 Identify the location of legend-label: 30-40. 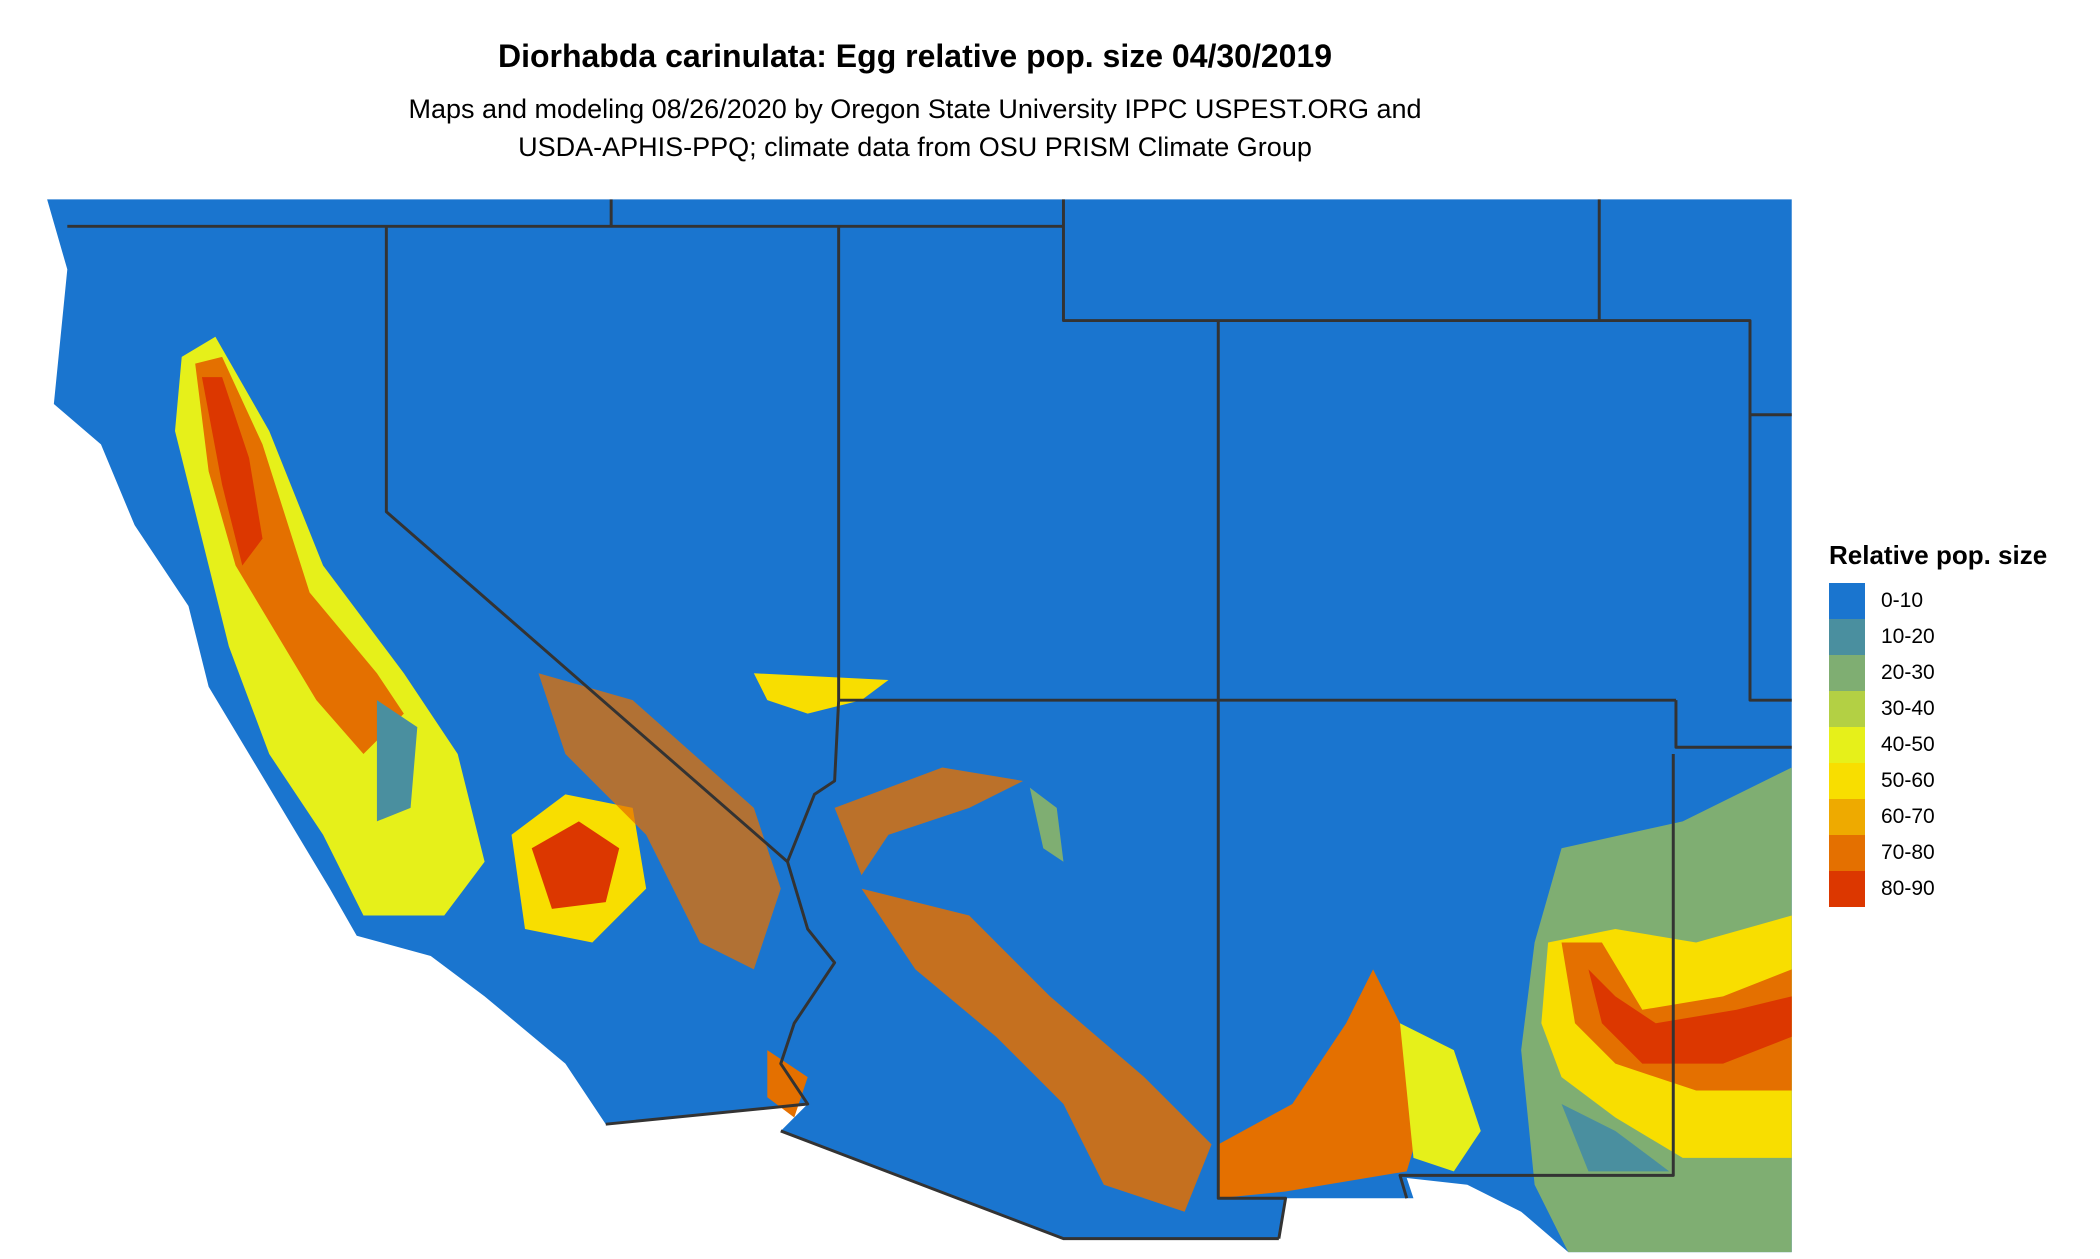
(1908, 708).